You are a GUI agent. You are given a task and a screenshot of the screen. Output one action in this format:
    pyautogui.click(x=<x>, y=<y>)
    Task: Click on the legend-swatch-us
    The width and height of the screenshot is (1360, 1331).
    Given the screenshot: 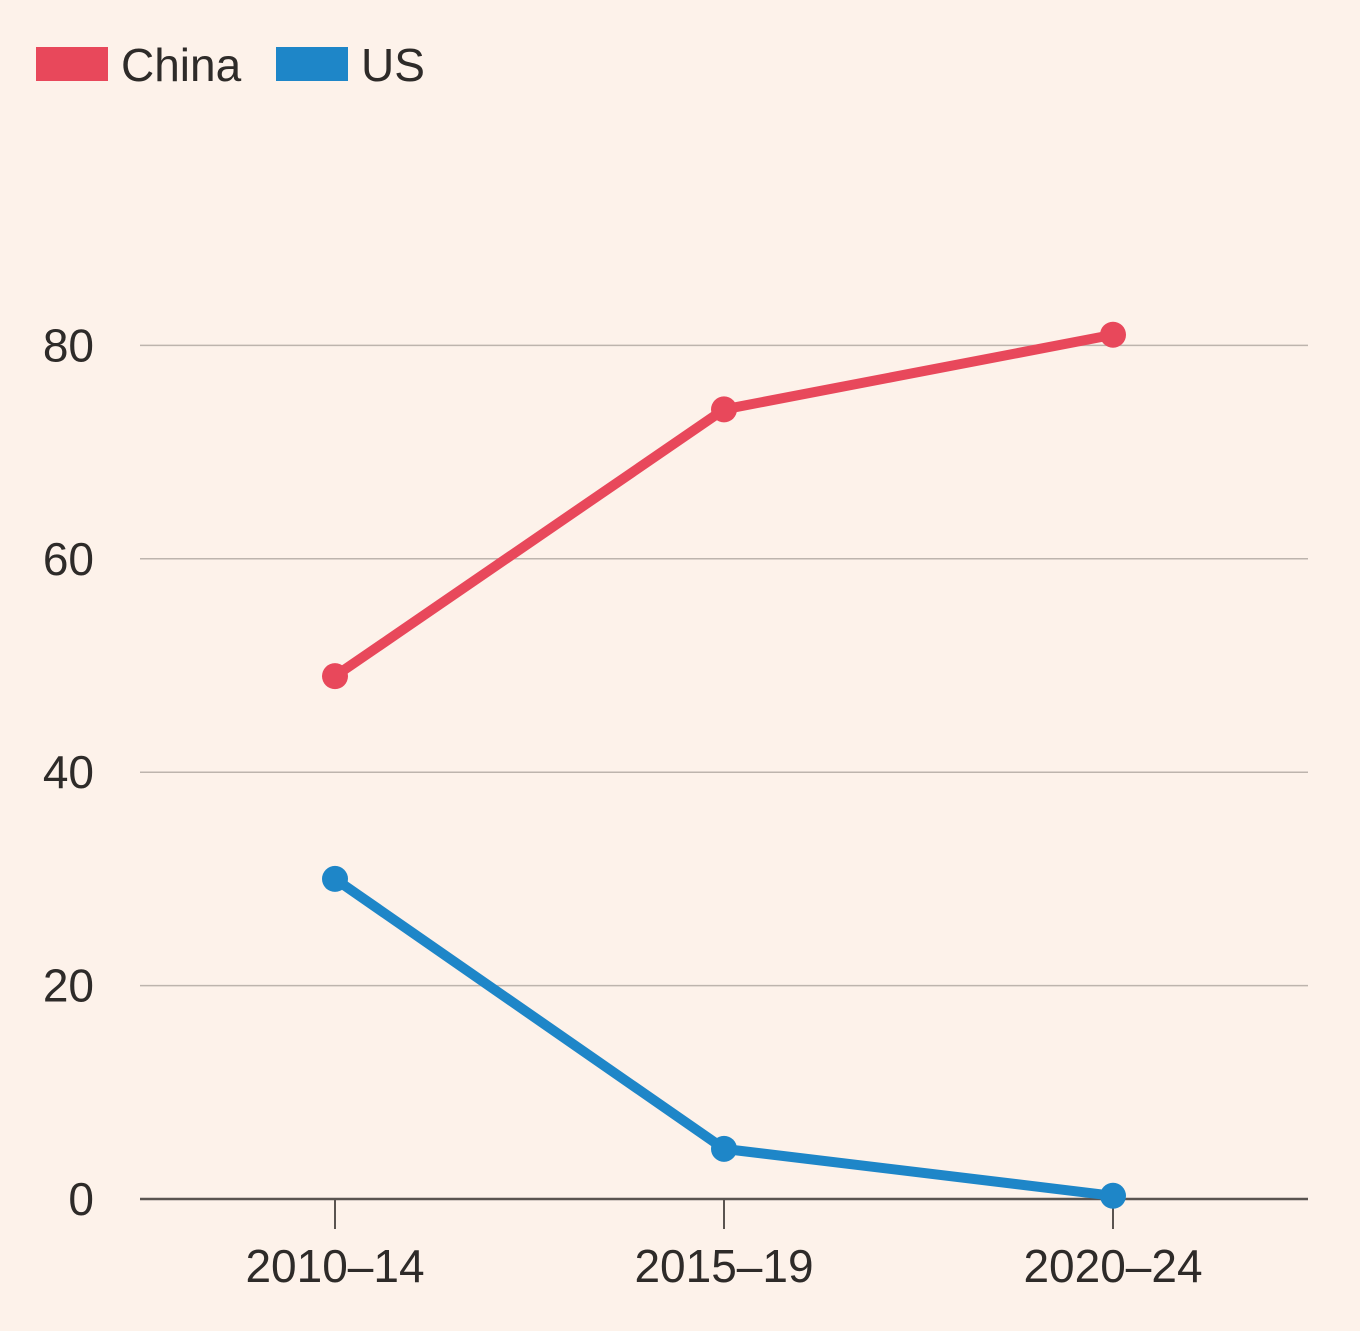 What is the action you would take?
    pyautogui.click(x=312, y=64)
    